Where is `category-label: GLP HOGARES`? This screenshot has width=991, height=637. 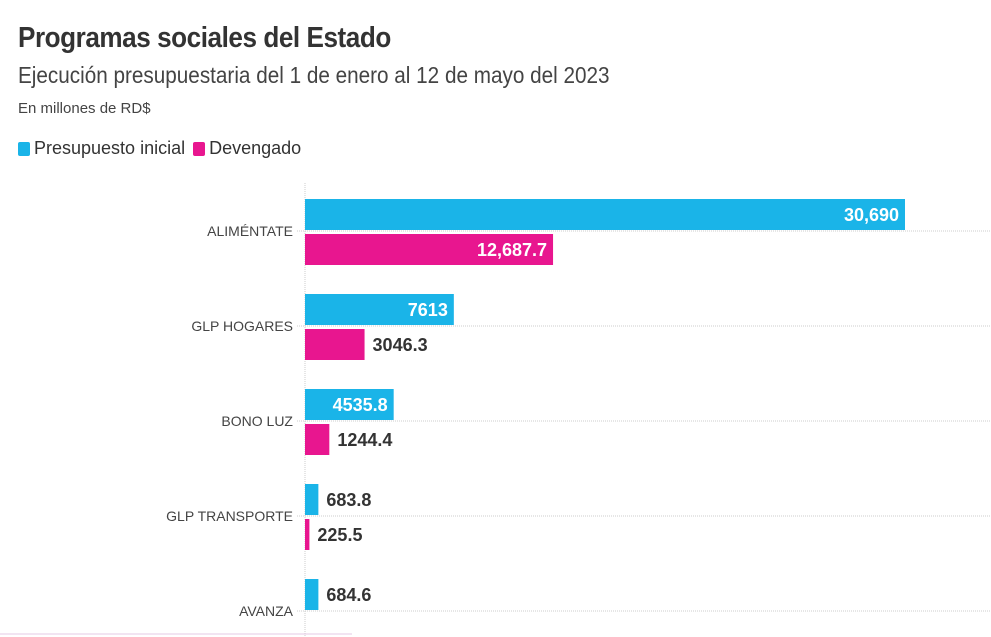 category-label: GLP HOGARES is located at coordinates (242, 326).